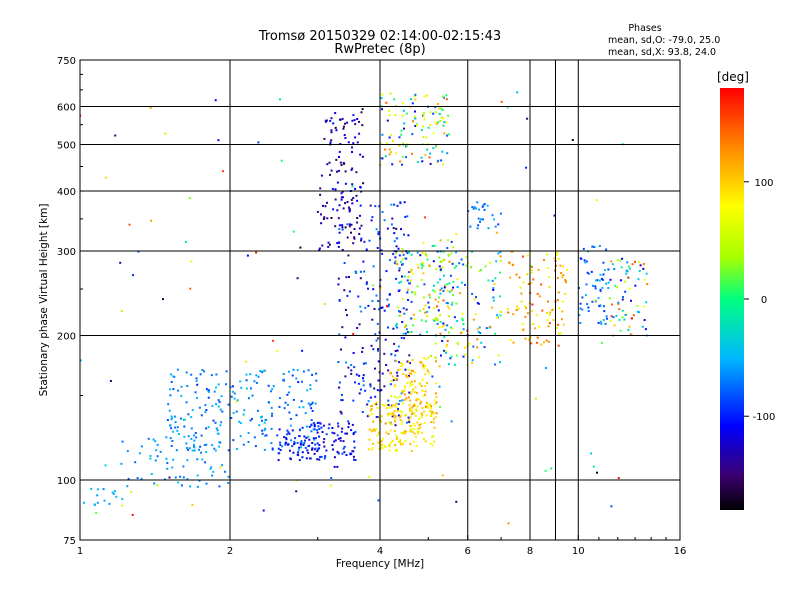 This screenshot has width=800, height=600. Describe the element at coordinates (379, 36) in the screenshot. I see `chart-title: Tromsø 20150329 02:14:00-02:15:43` at that location.